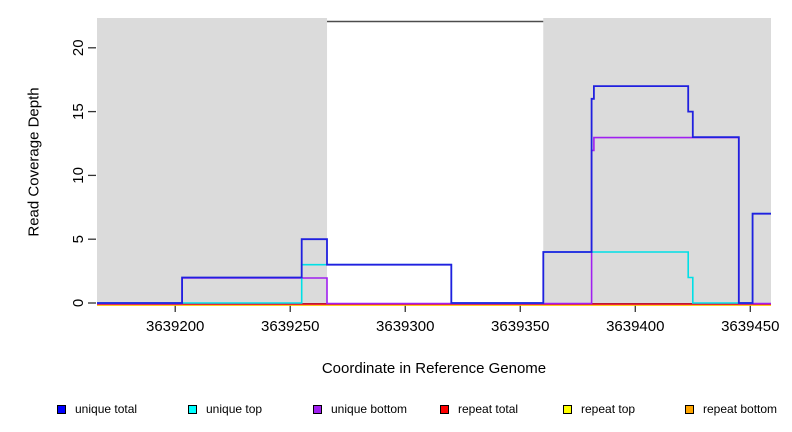  Describe the element at coordinates (635, 326) in the screenshot. I see `x-tick-label: 3639400` at that location.